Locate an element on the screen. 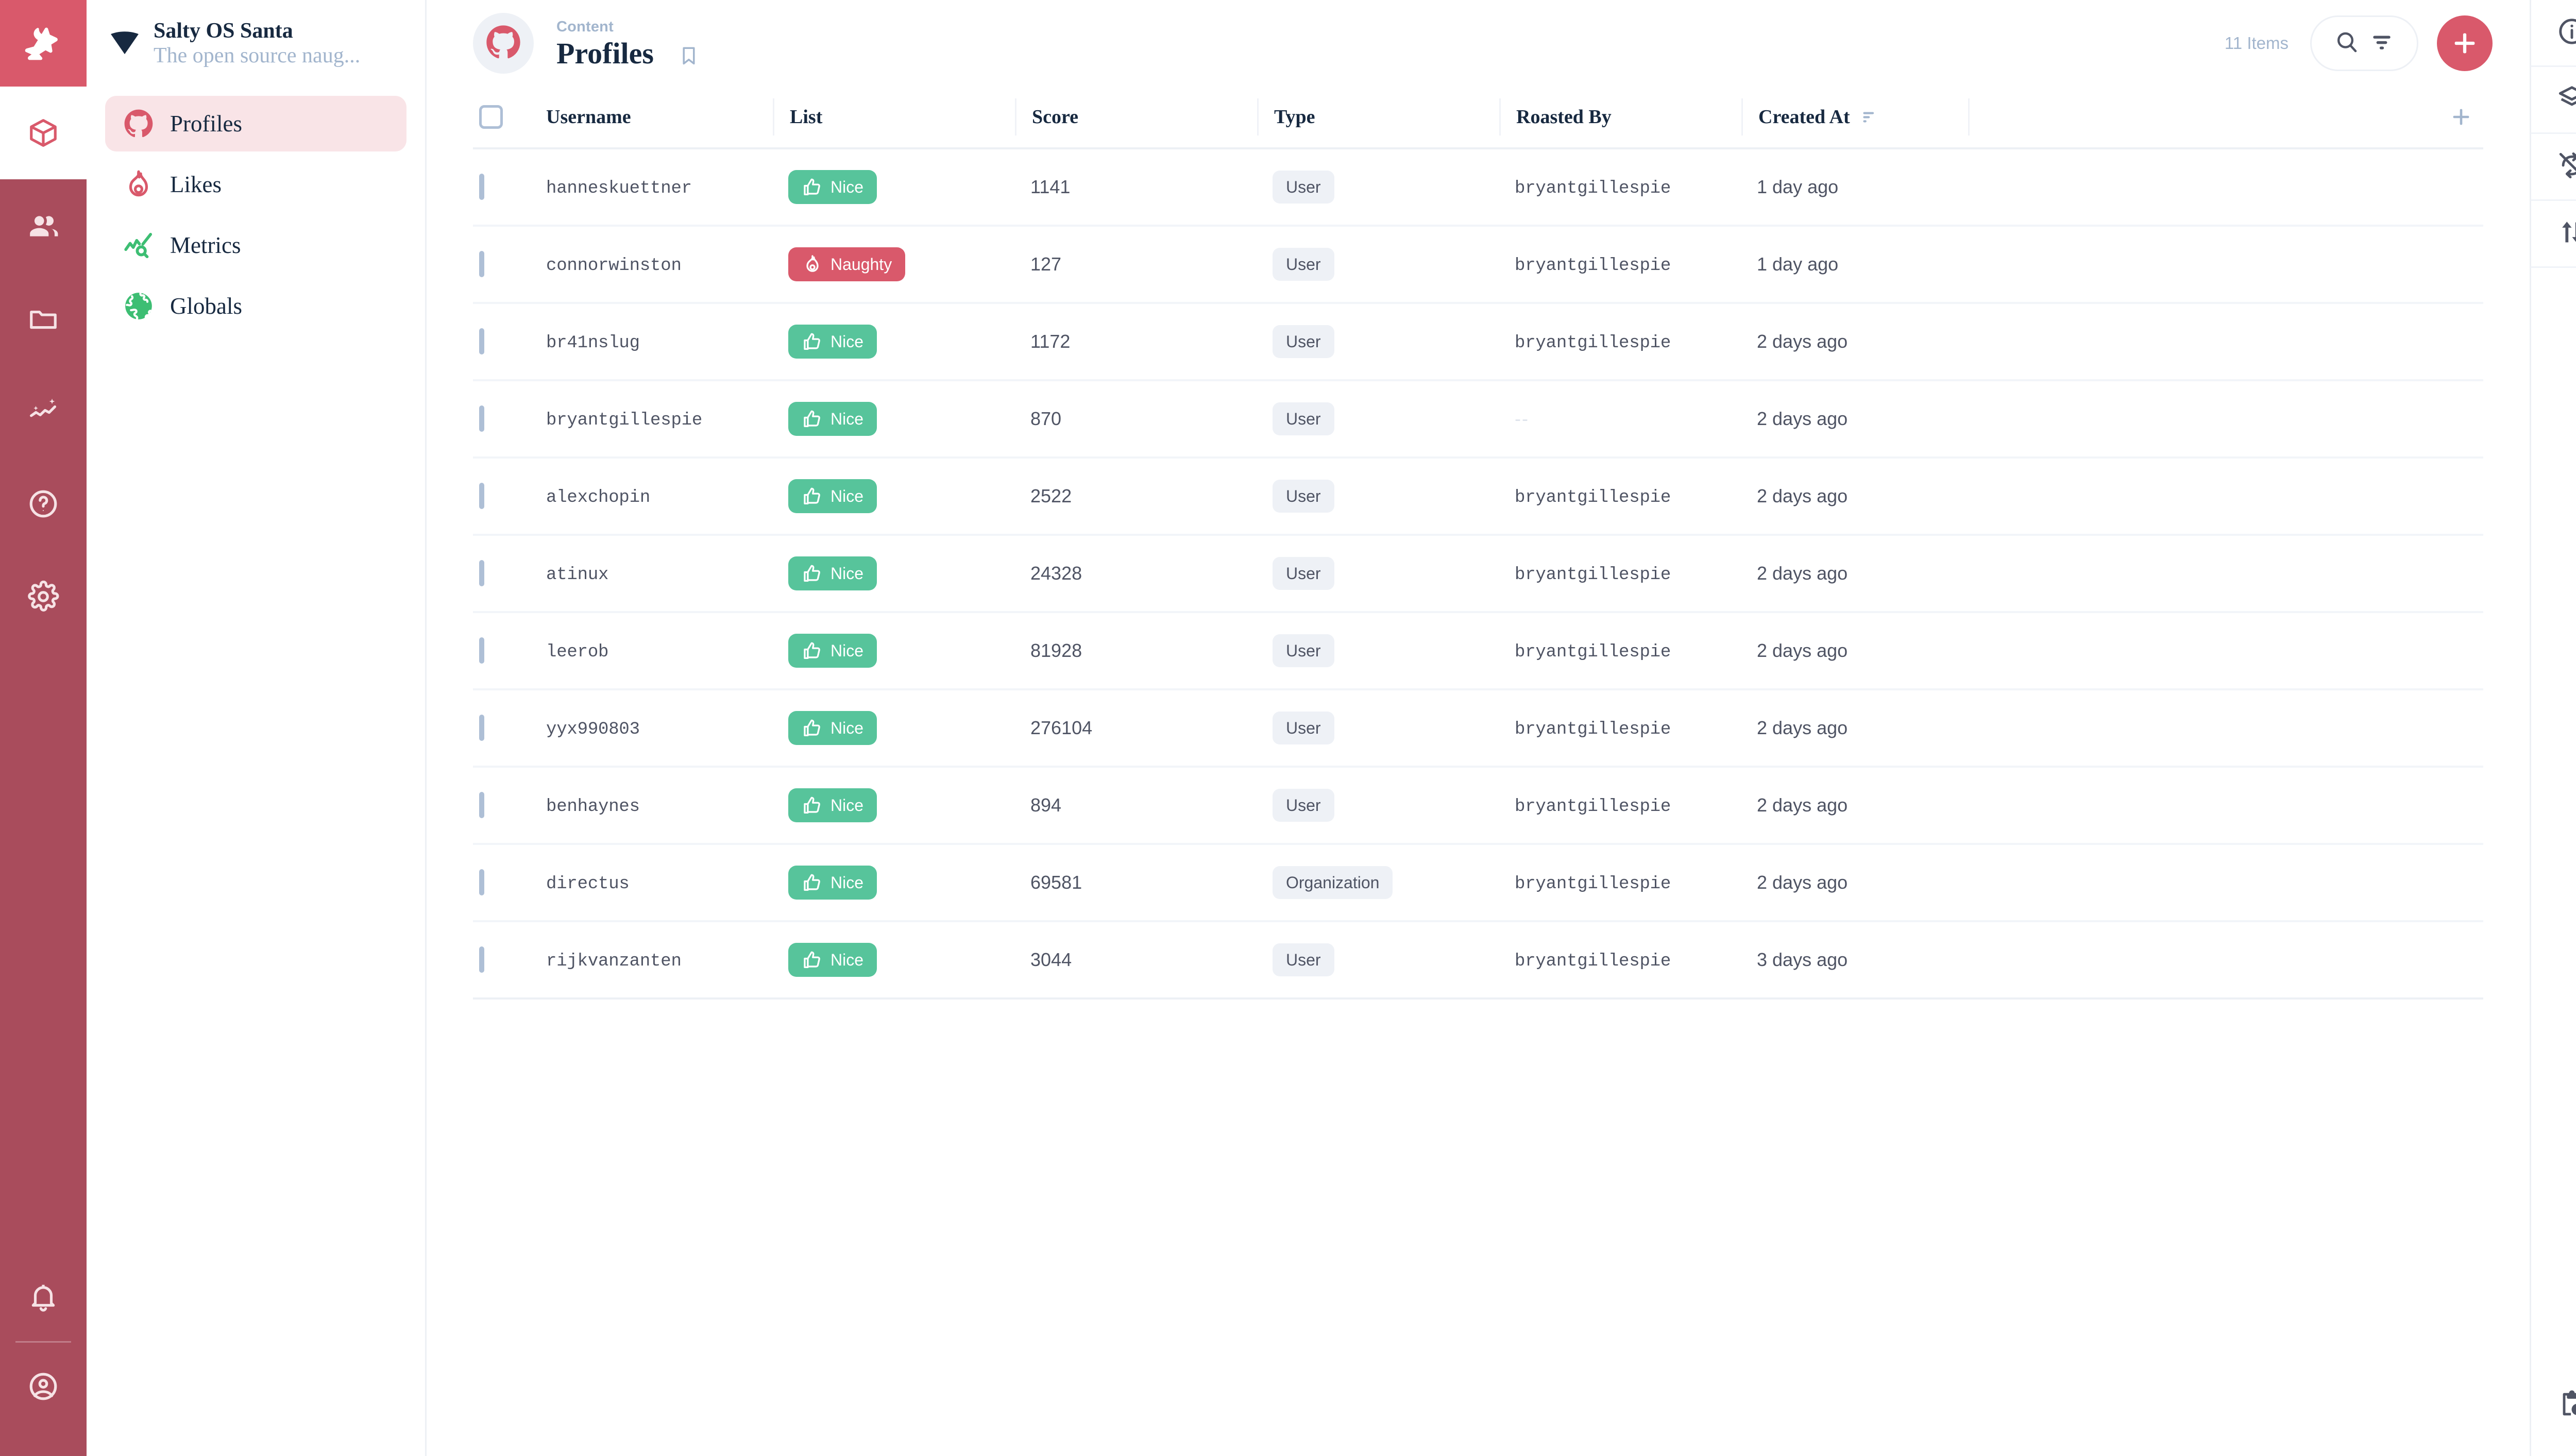 Image resolution: width=2576 pixels, height=1456 pixels. column-header-label: Username is located at coordinates (588, 117).